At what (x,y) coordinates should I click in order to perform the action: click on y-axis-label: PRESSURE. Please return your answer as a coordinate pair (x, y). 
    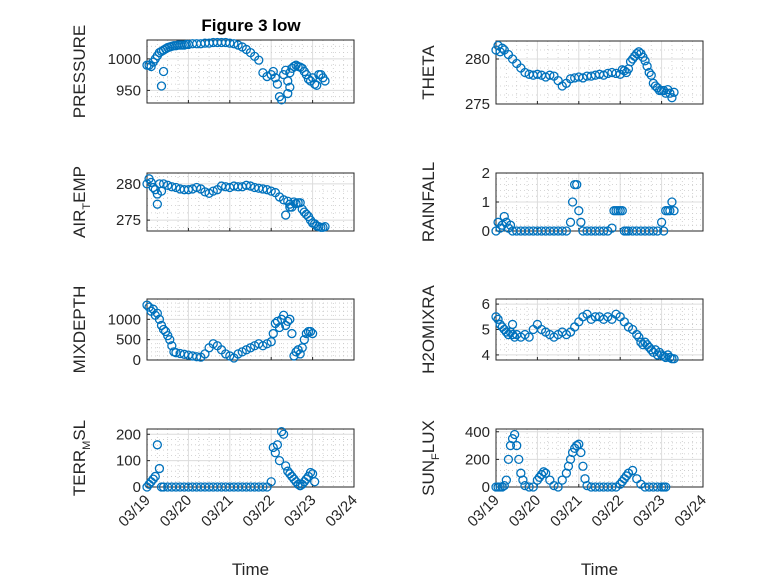
    Looking at the image, I should click on (79, 72).